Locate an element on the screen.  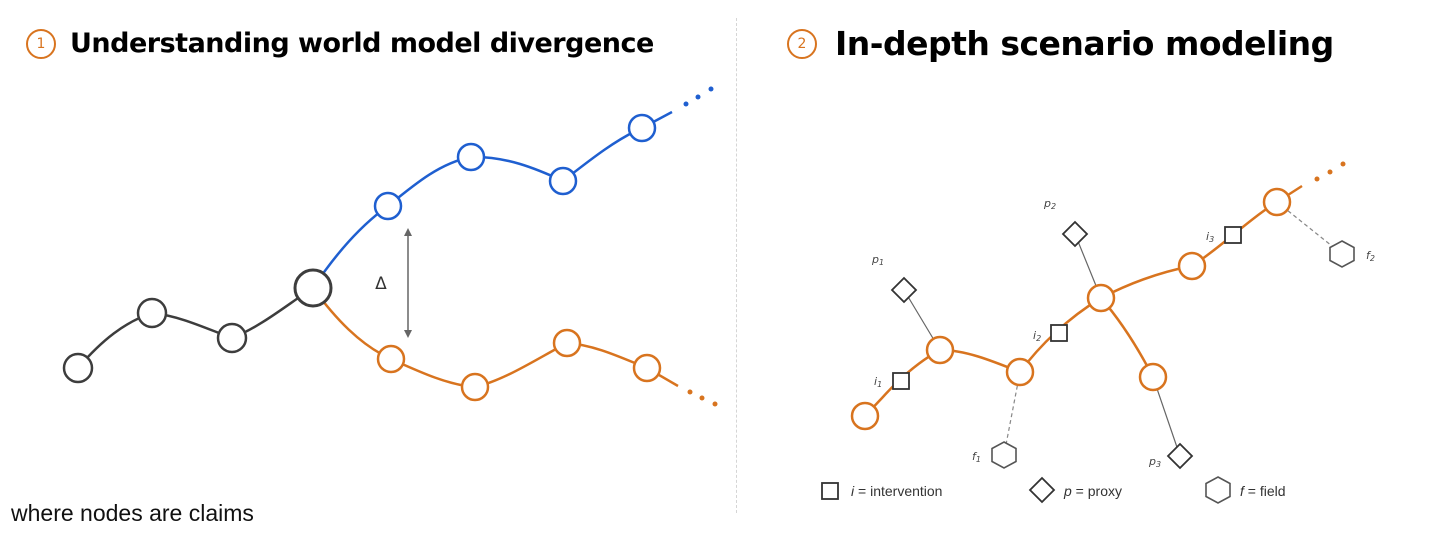
panel-2-header: 2 In-depth scenario modeling is located at coordinates (1060, 43).